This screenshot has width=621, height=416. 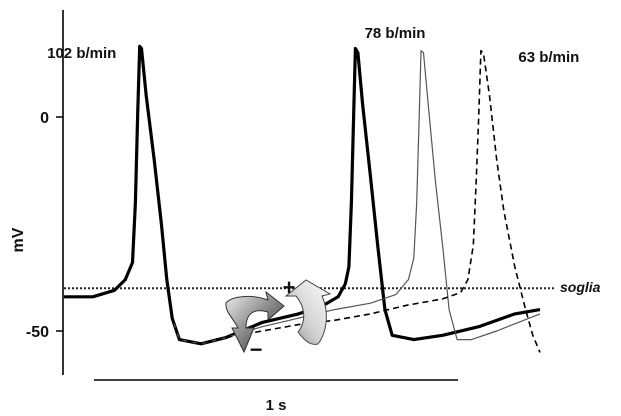 I want to click on arrow-minus-icon: −, so click(x=255, y=326).